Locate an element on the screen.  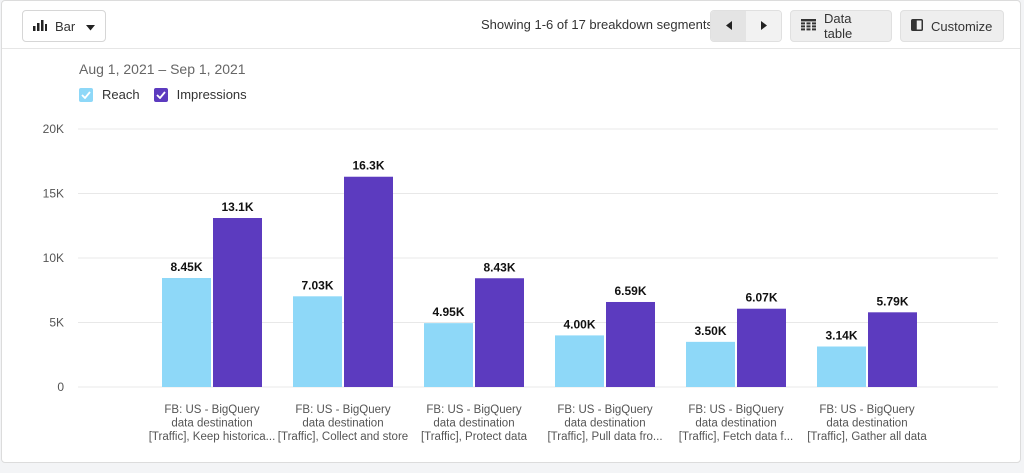
data-label: 3.14K is located at coordinates (841, 335).